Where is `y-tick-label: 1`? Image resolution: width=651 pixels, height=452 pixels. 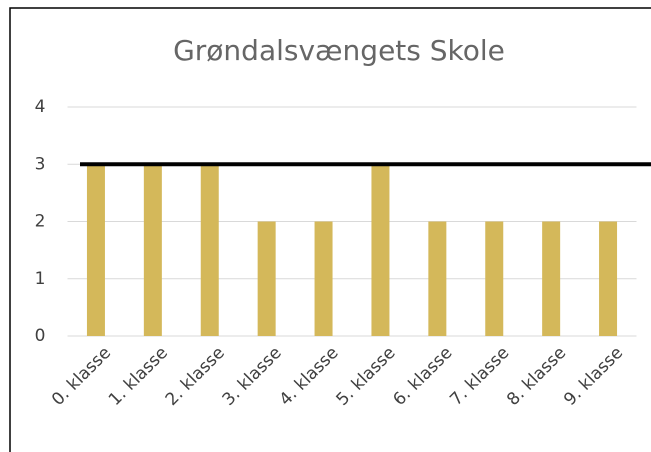 y-tick-label: 1 is located at coordinates (40, 279).